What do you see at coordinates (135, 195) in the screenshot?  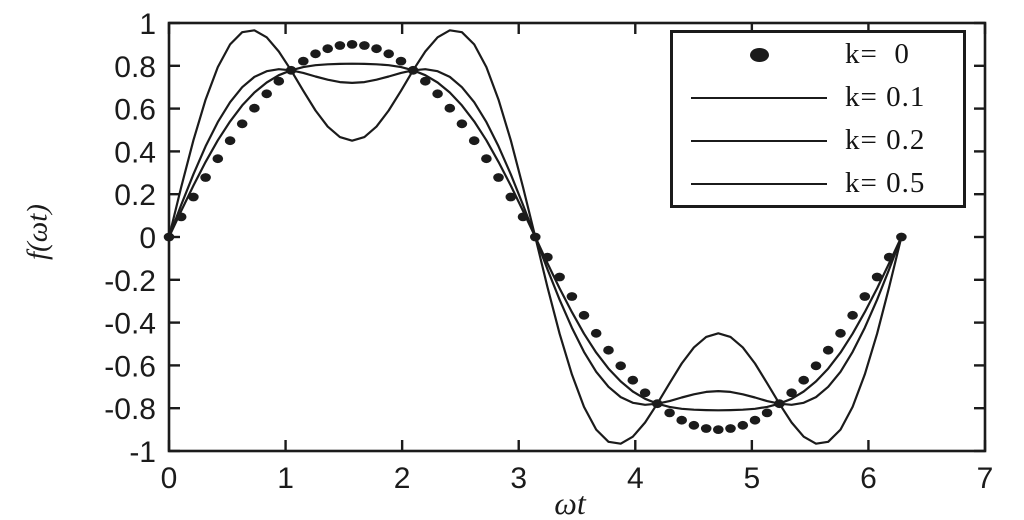 I see `y-axis-tick-label: 0.2` at bounding box center [135, 195].